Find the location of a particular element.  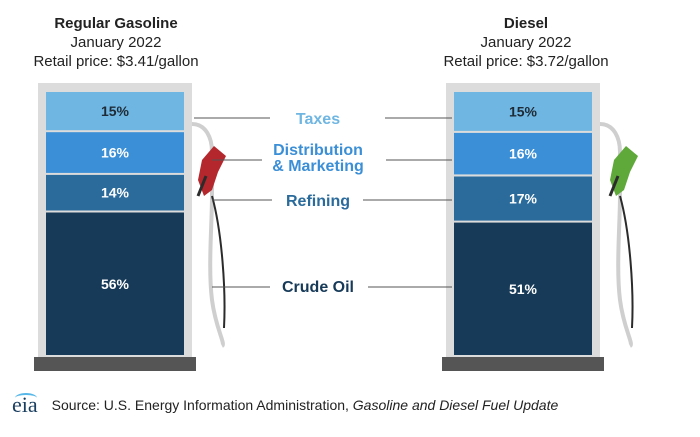

diesel-segment-refining is located at coordinates (523, 198).